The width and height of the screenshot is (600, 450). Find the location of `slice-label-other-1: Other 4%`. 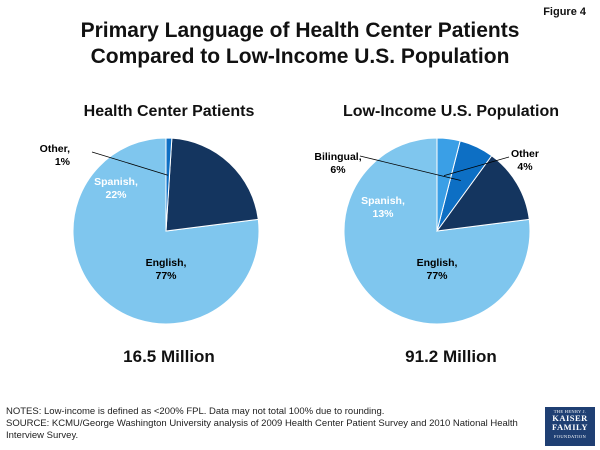

slice-label-other-1: Other 4% is located at coordinates (525, 160).